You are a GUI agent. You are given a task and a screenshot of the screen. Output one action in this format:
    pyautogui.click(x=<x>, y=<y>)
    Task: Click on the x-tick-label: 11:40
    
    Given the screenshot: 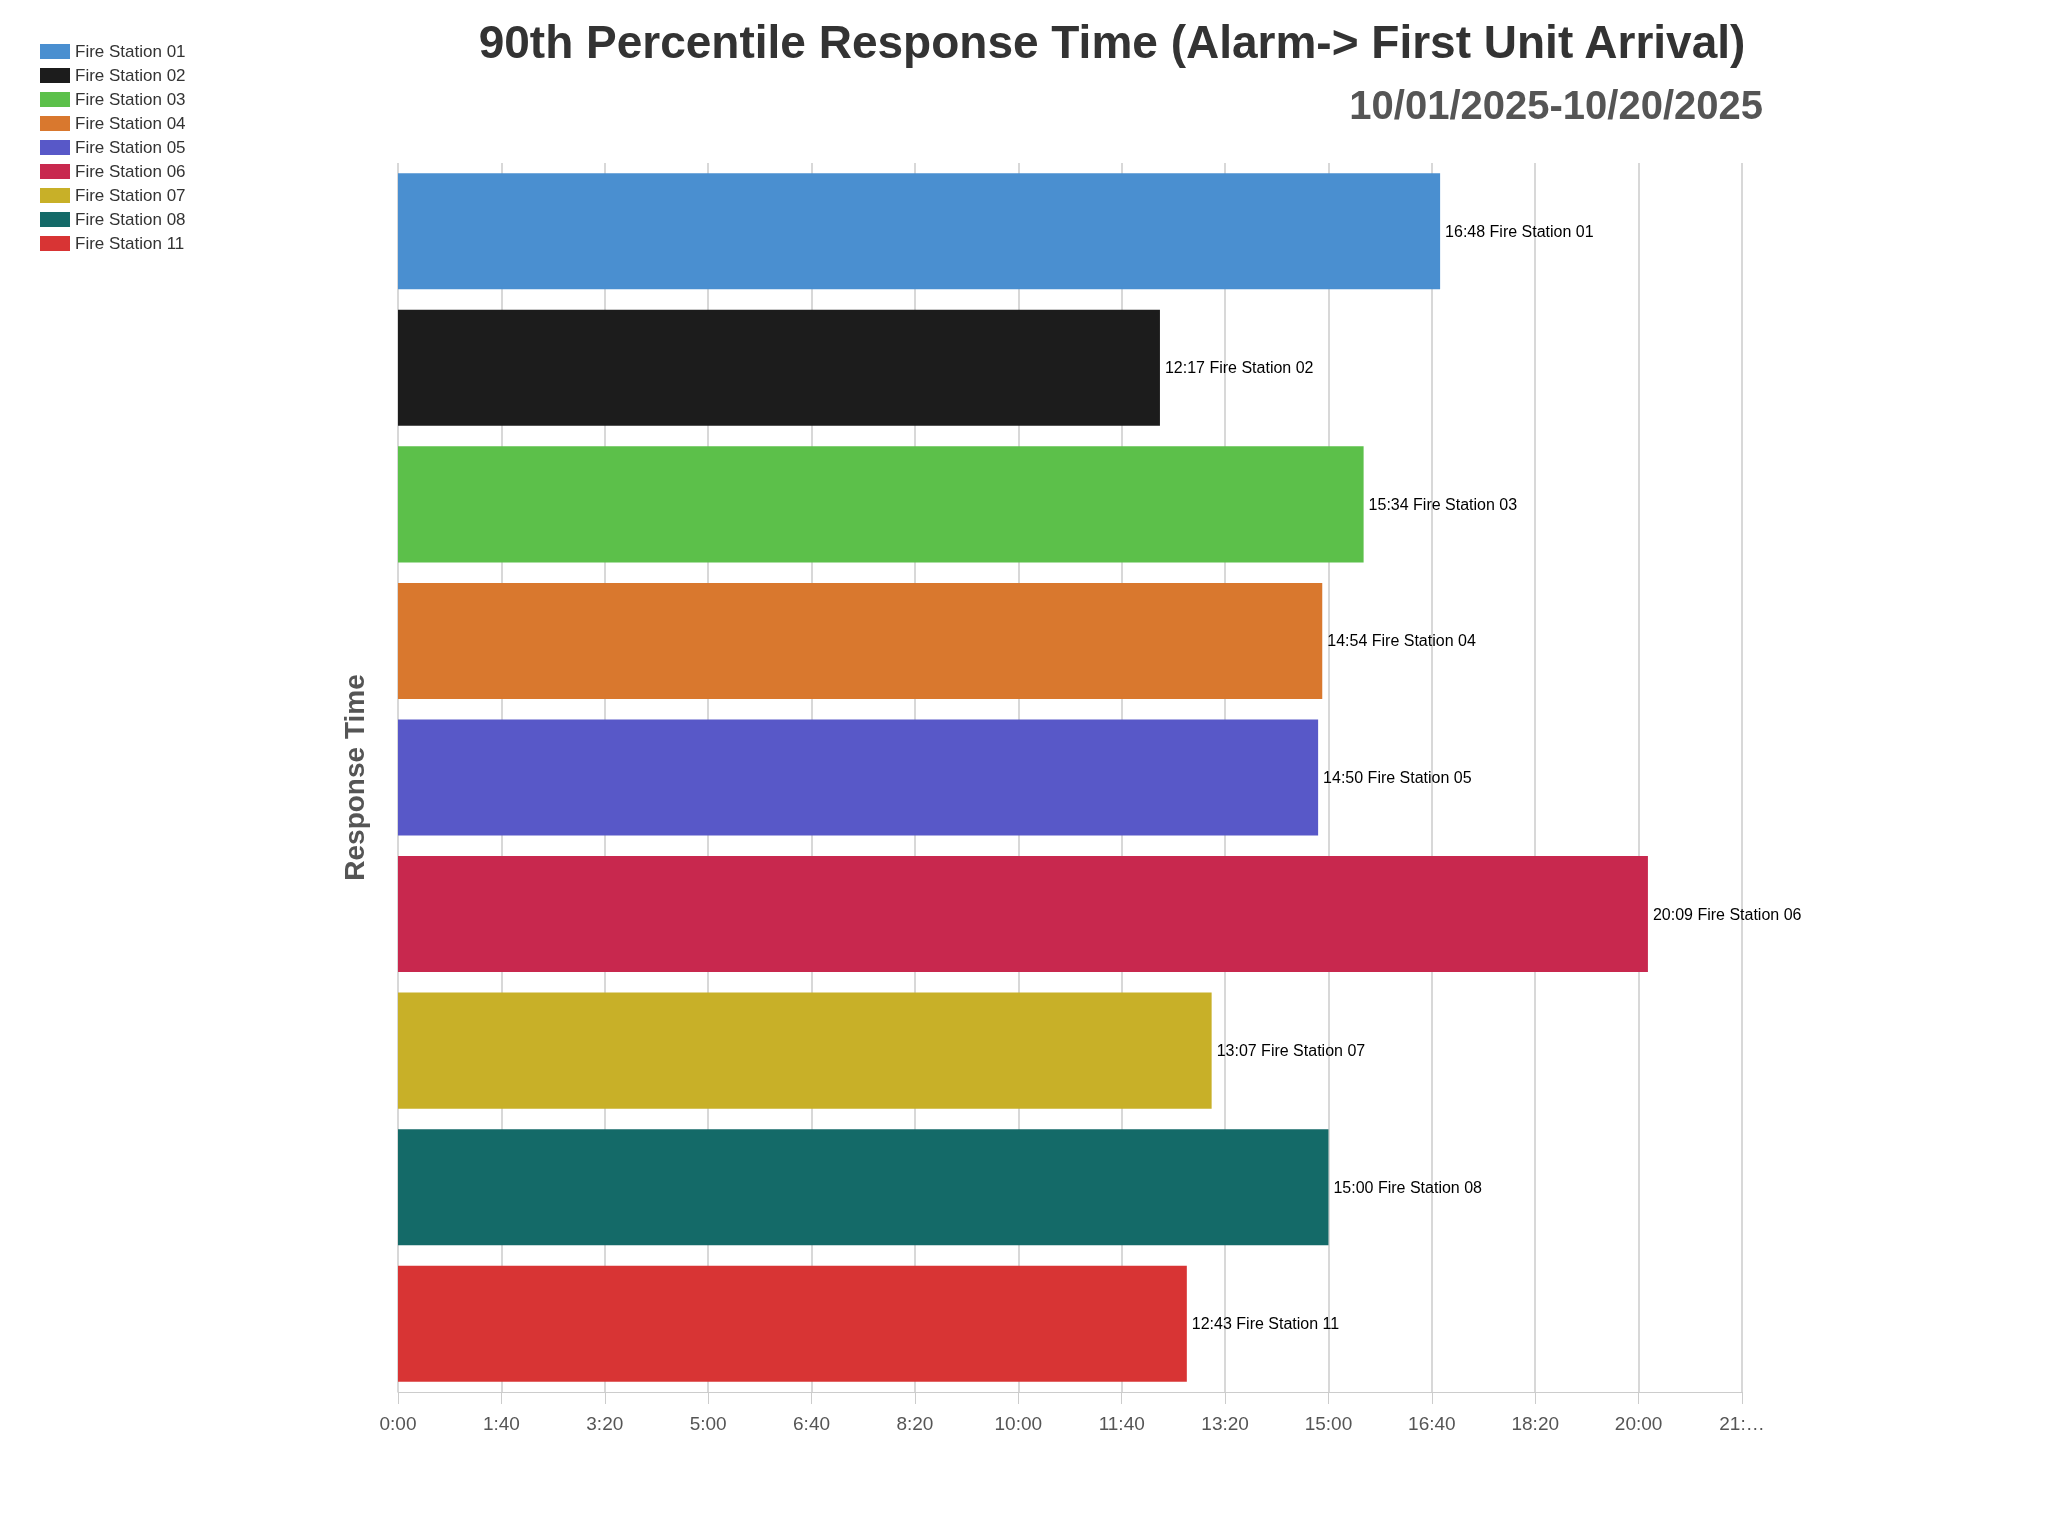 What is the action you would take?
    pyautogui.click(x=1121, y=1423)
    